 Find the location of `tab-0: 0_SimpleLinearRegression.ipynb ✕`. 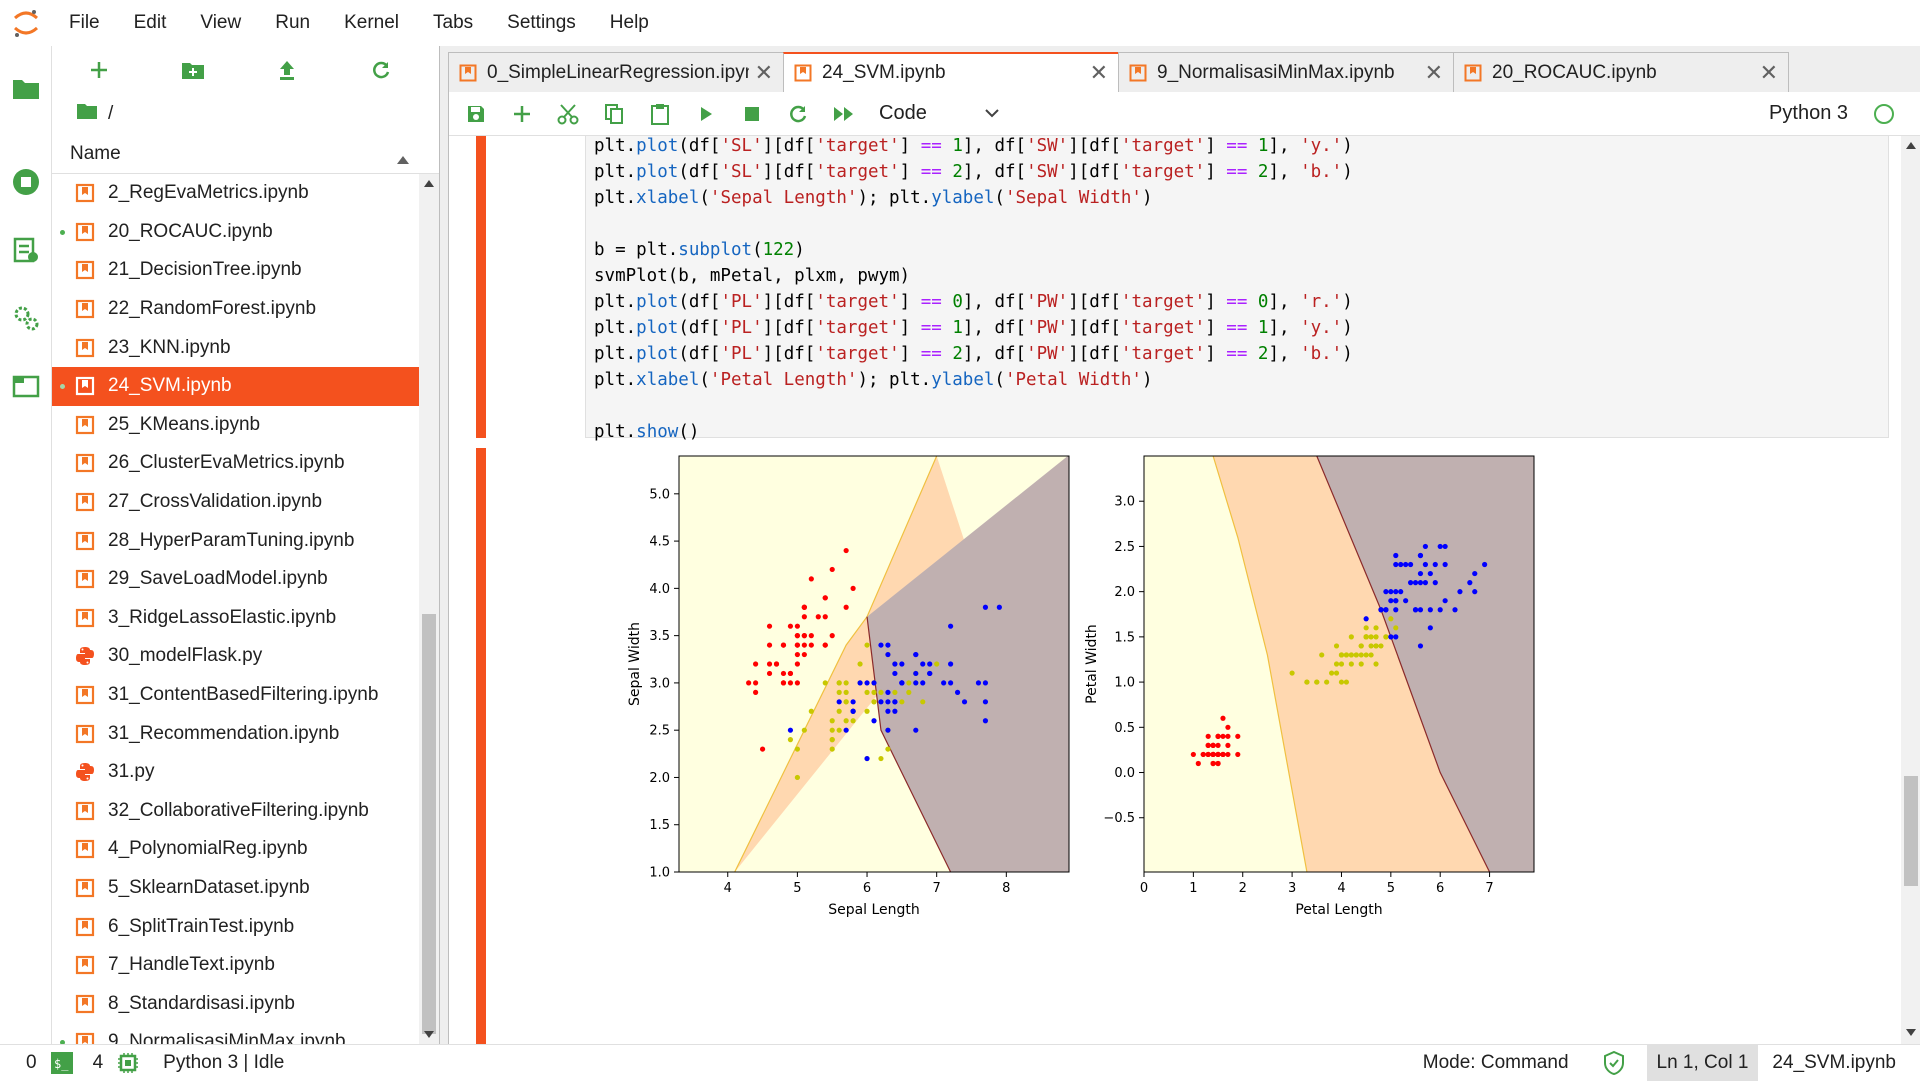

tab-0: 0_SimpleLinearRegression.ipynb ✕ is located at coordinates (616, 72).